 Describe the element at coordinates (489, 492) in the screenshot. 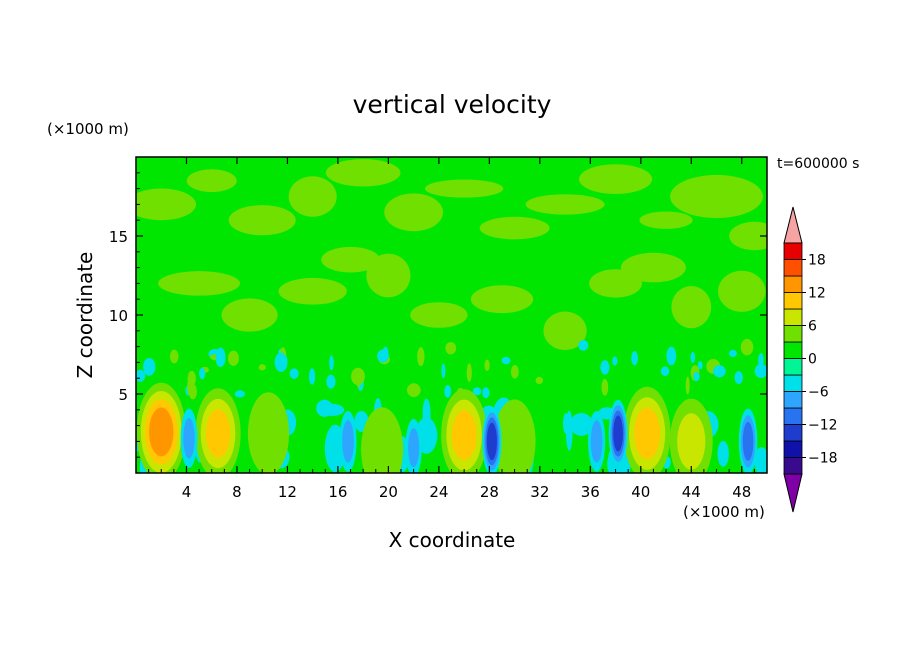

I see `x-tick-label: 28` at that location.